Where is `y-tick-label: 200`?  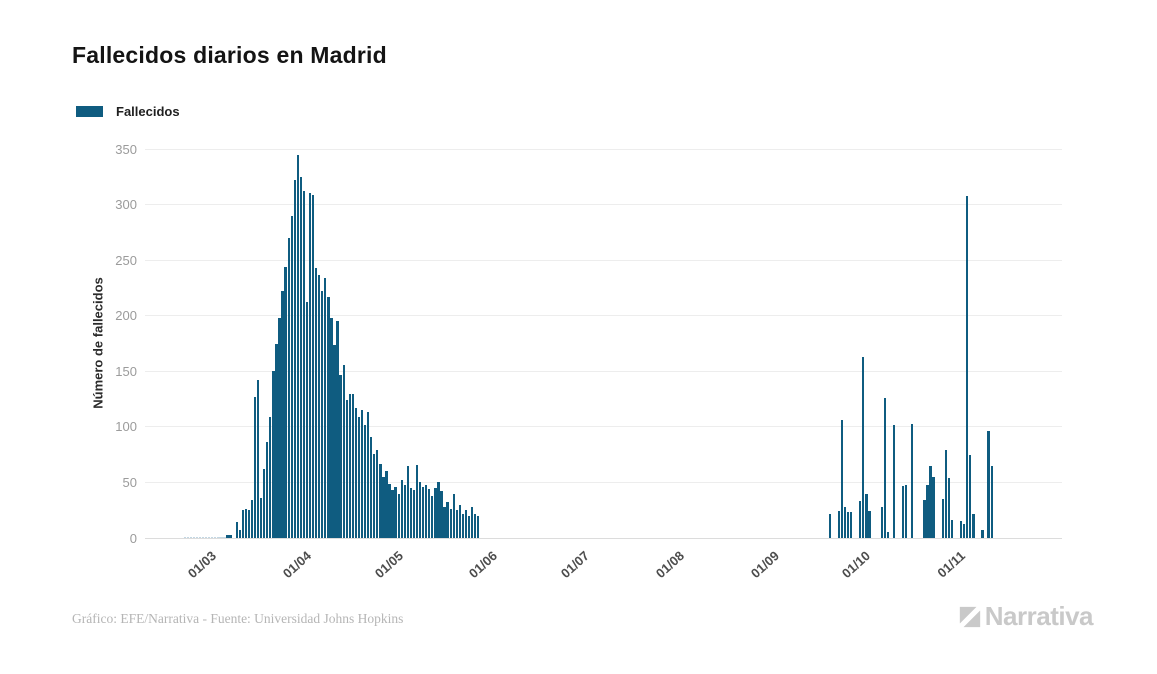
y-tick-label: 200 is located at coordinates (126, 316).